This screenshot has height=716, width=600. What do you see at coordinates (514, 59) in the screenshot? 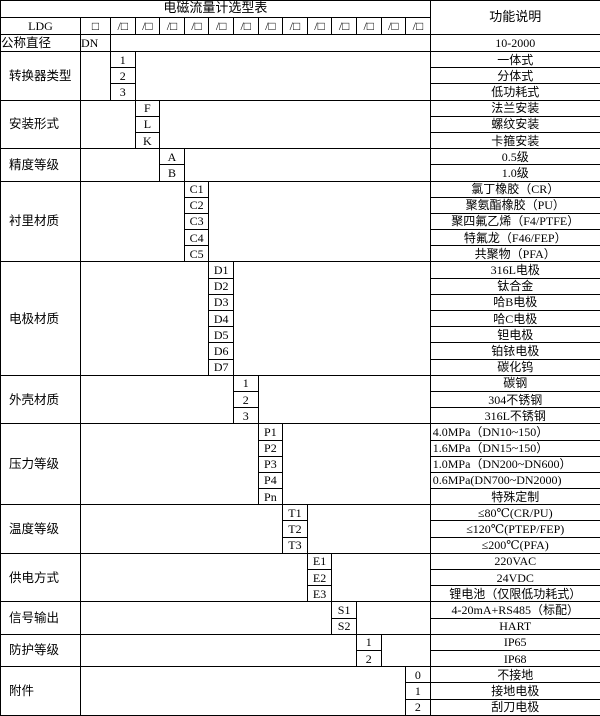
I see `option-description: 一体式` at bounding box center [514, 59].